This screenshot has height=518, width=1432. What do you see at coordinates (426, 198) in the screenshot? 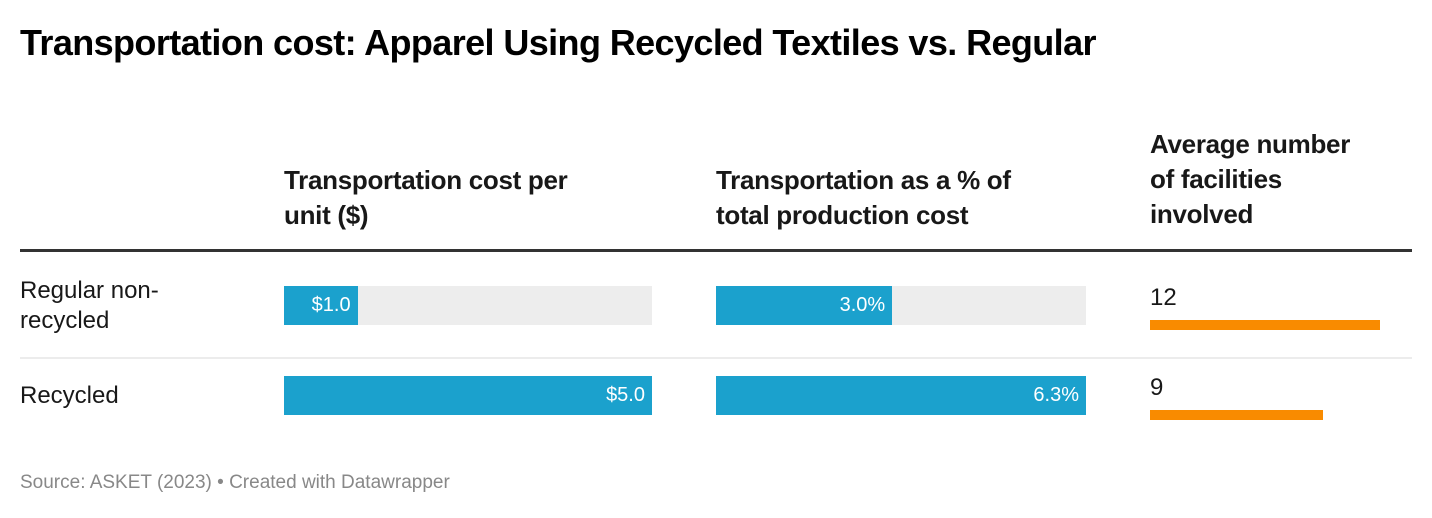
I see `column-header-cost: Transportation cost per unit ($)` at bounding box center [426, 198].